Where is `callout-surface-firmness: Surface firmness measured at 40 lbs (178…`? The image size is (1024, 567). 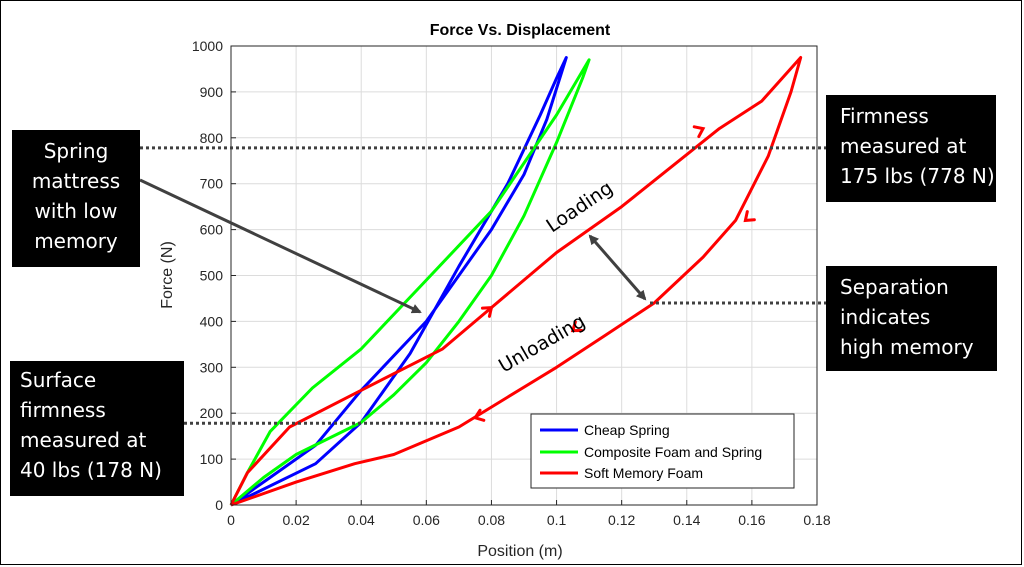 callout-surface-firmness: Surface firmness measured at 40 lbs (178… is located at coordinates (97, 428).